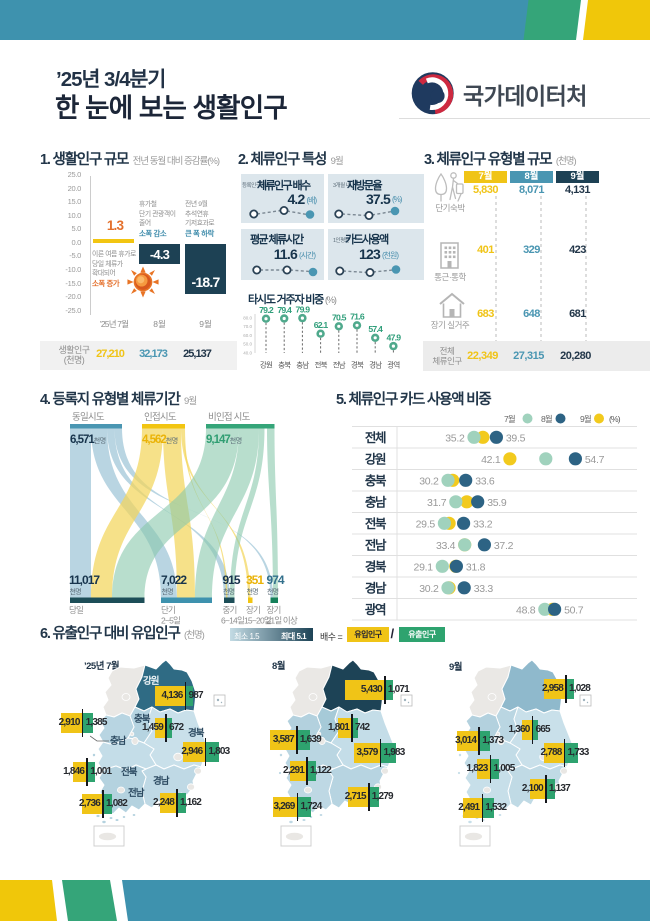  What do you see at coordinates (229, 417) in the screenshot?
I see `svg-text: 비인접 시도` at bounding box center [229, 417].